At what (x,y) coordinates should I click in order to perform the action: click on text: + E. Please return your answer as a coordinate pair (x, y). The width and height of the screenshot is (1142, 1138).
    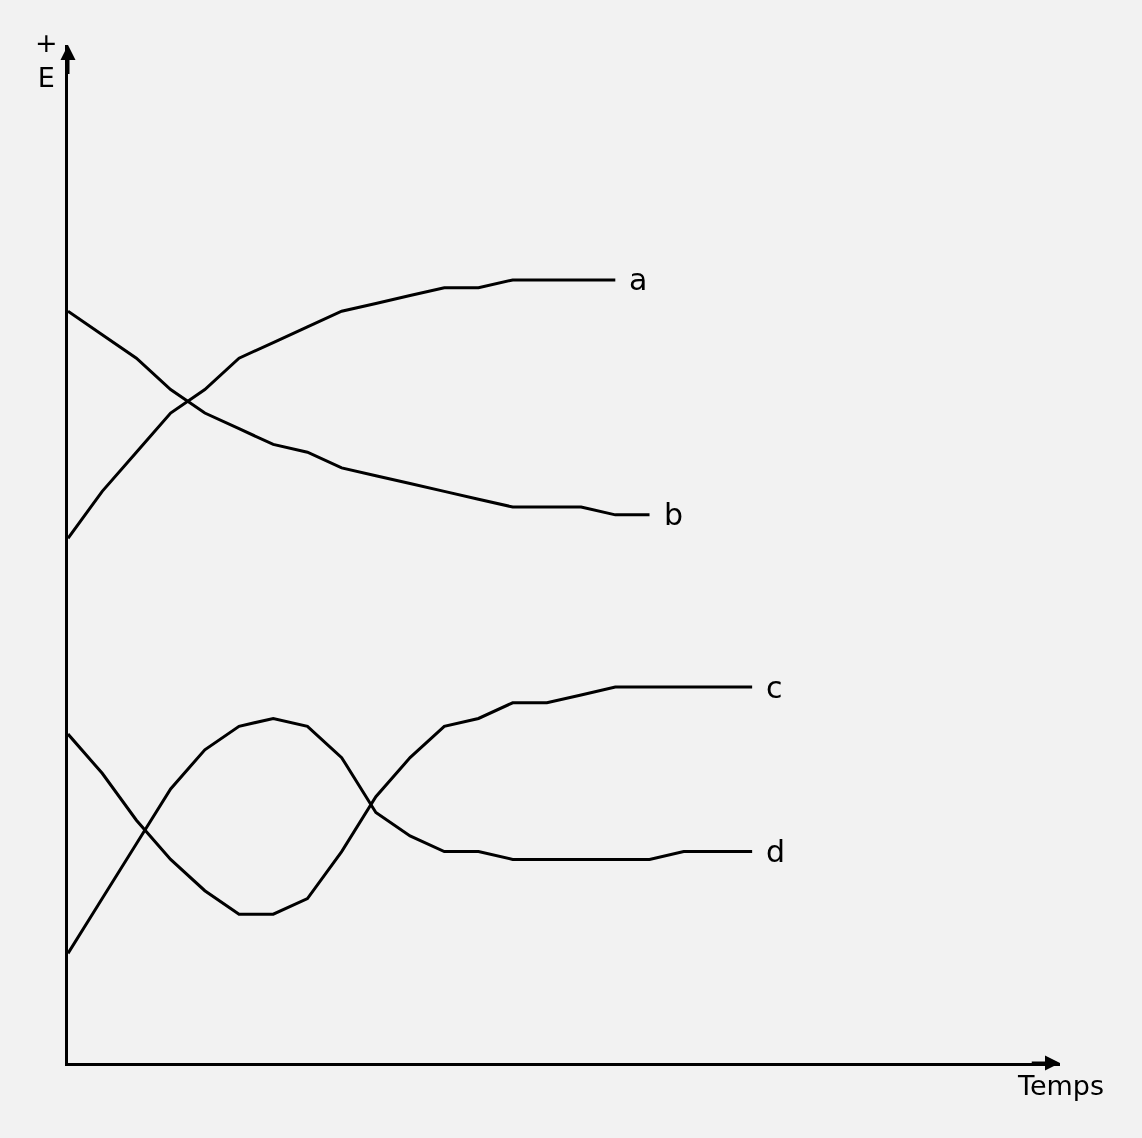
    Looking at the image, I should click on (46, 60).